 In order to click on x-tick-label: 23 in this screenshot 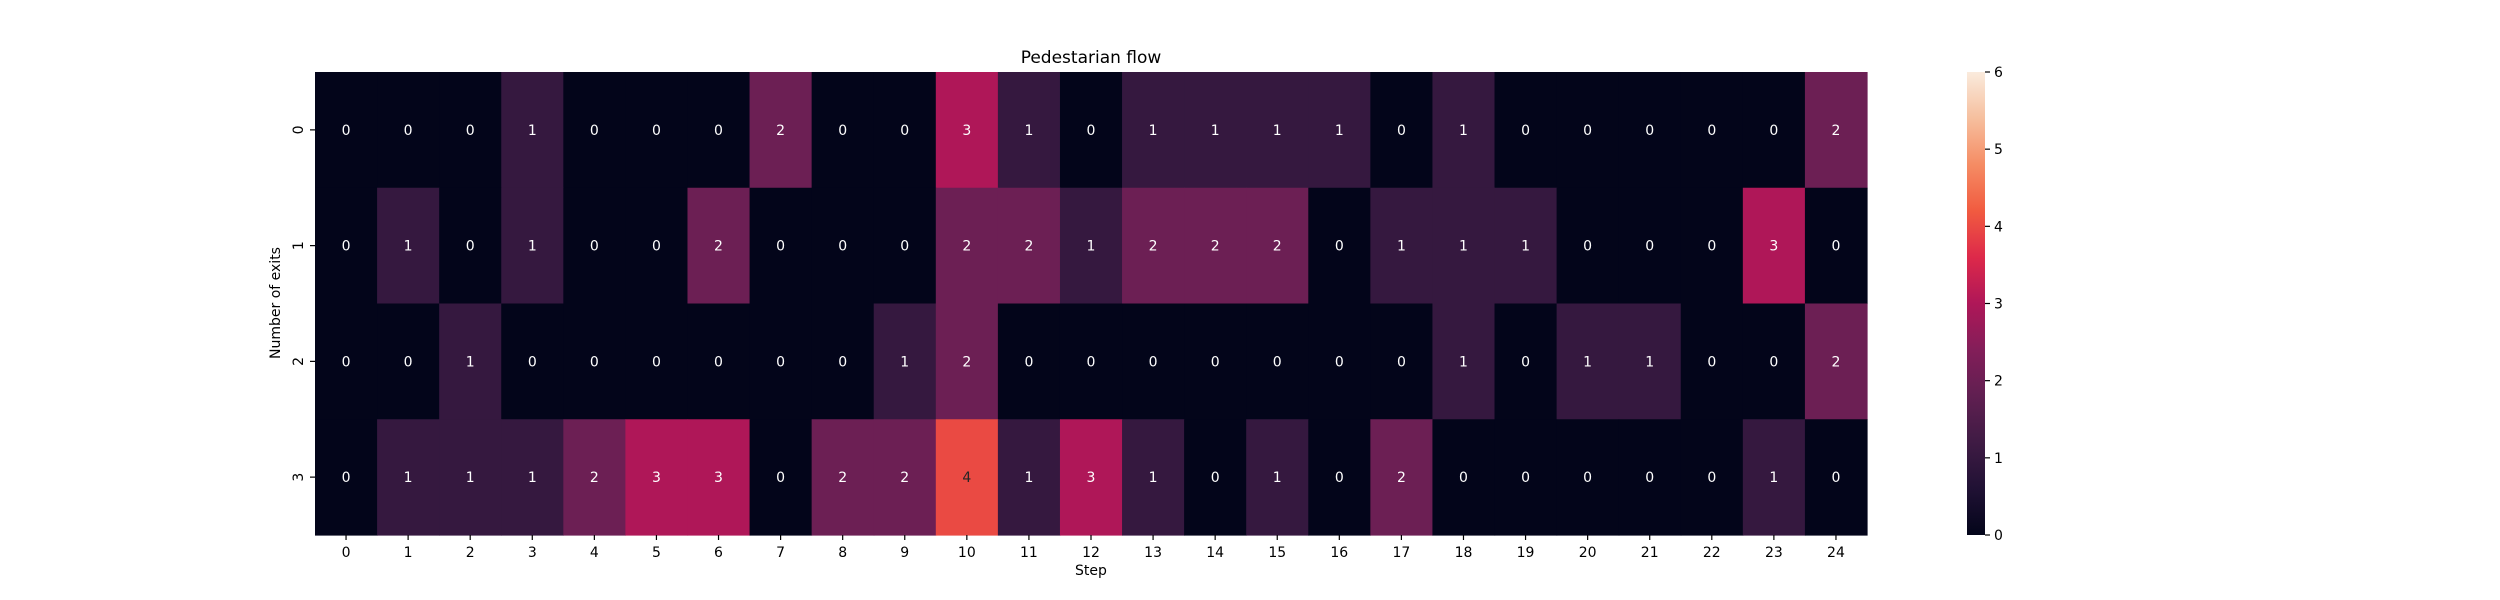, I will do `click(1774, 553)`.